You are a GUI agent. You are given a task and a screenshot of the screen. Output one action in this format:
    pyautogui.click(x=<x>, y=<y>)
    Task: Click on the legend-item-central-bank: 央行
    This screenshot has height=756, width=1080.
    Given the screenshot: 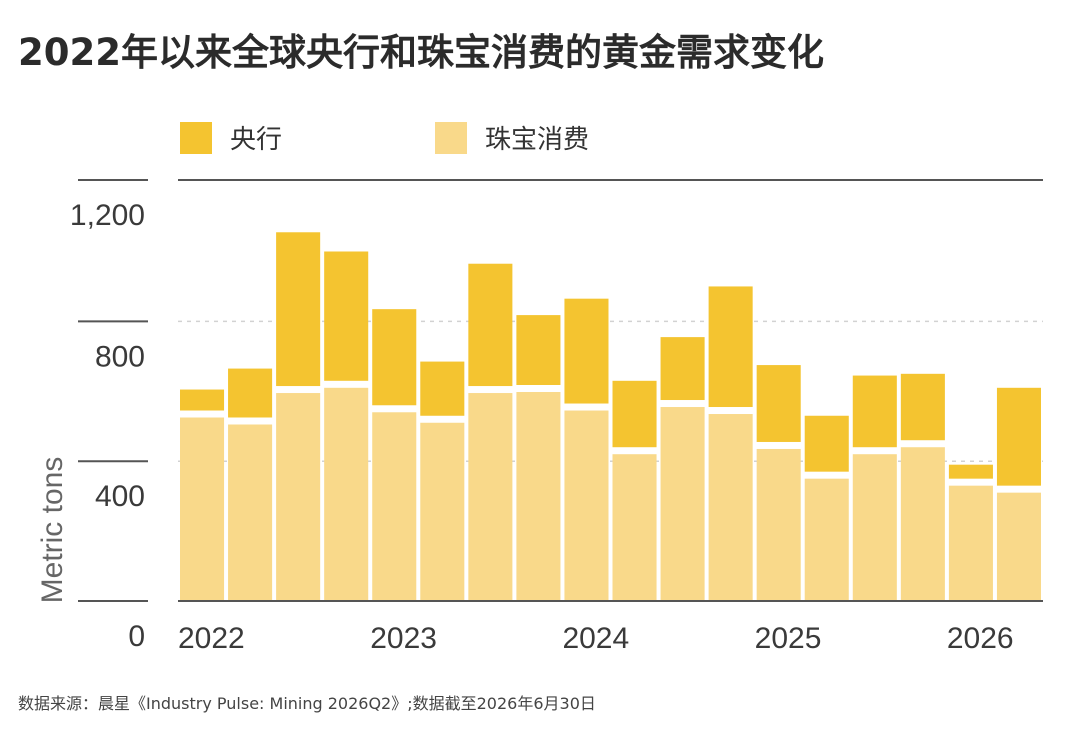 What is the action you would take?
    pyautogui.click(x=231, y=137)
    